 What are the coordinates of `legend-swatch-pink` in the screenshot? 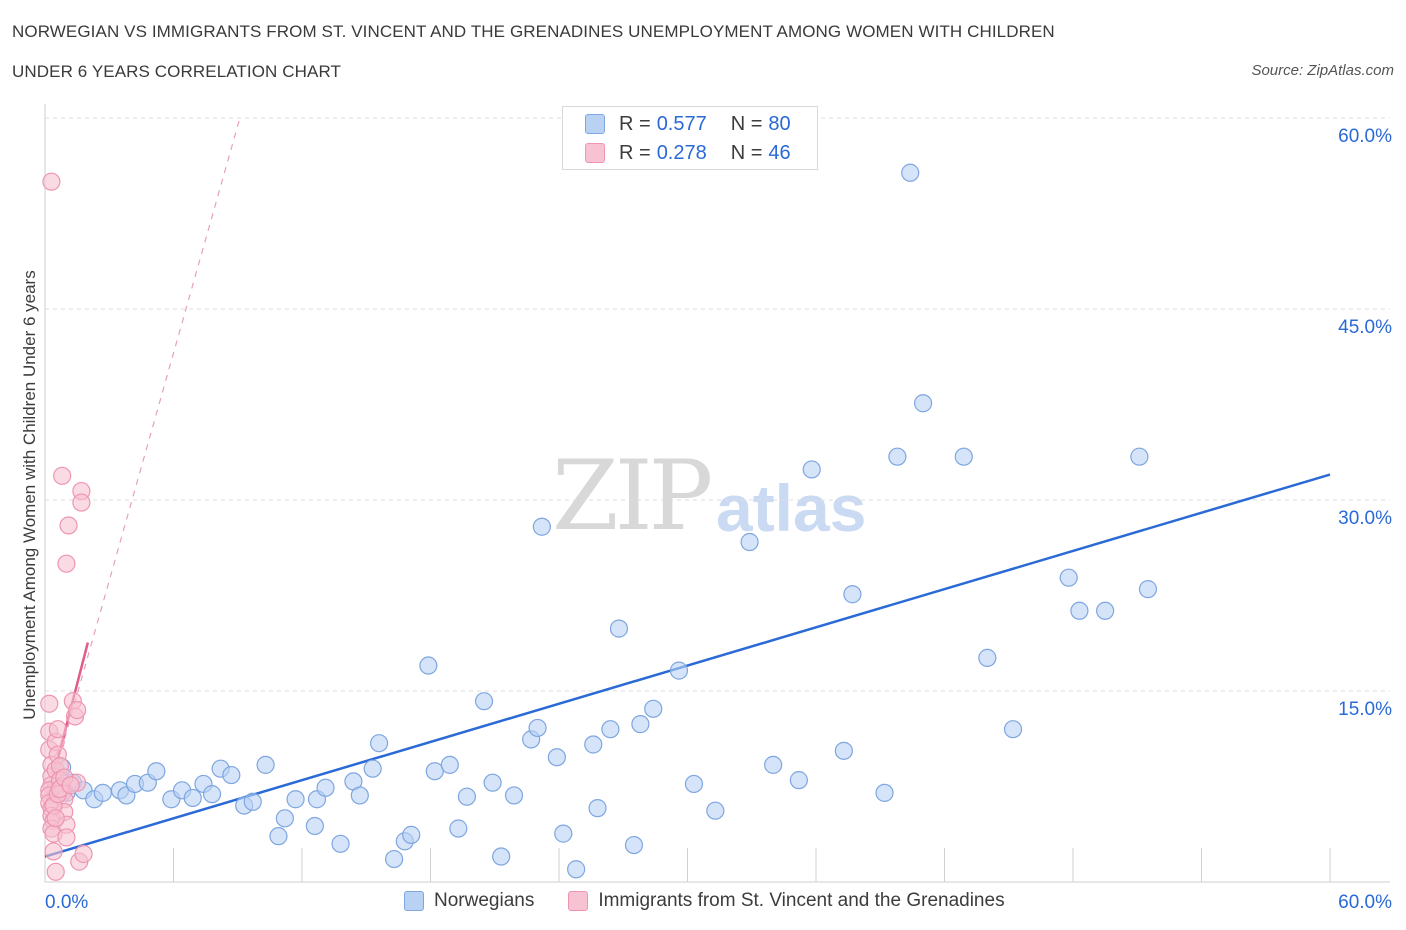 It's located at (595, 153).